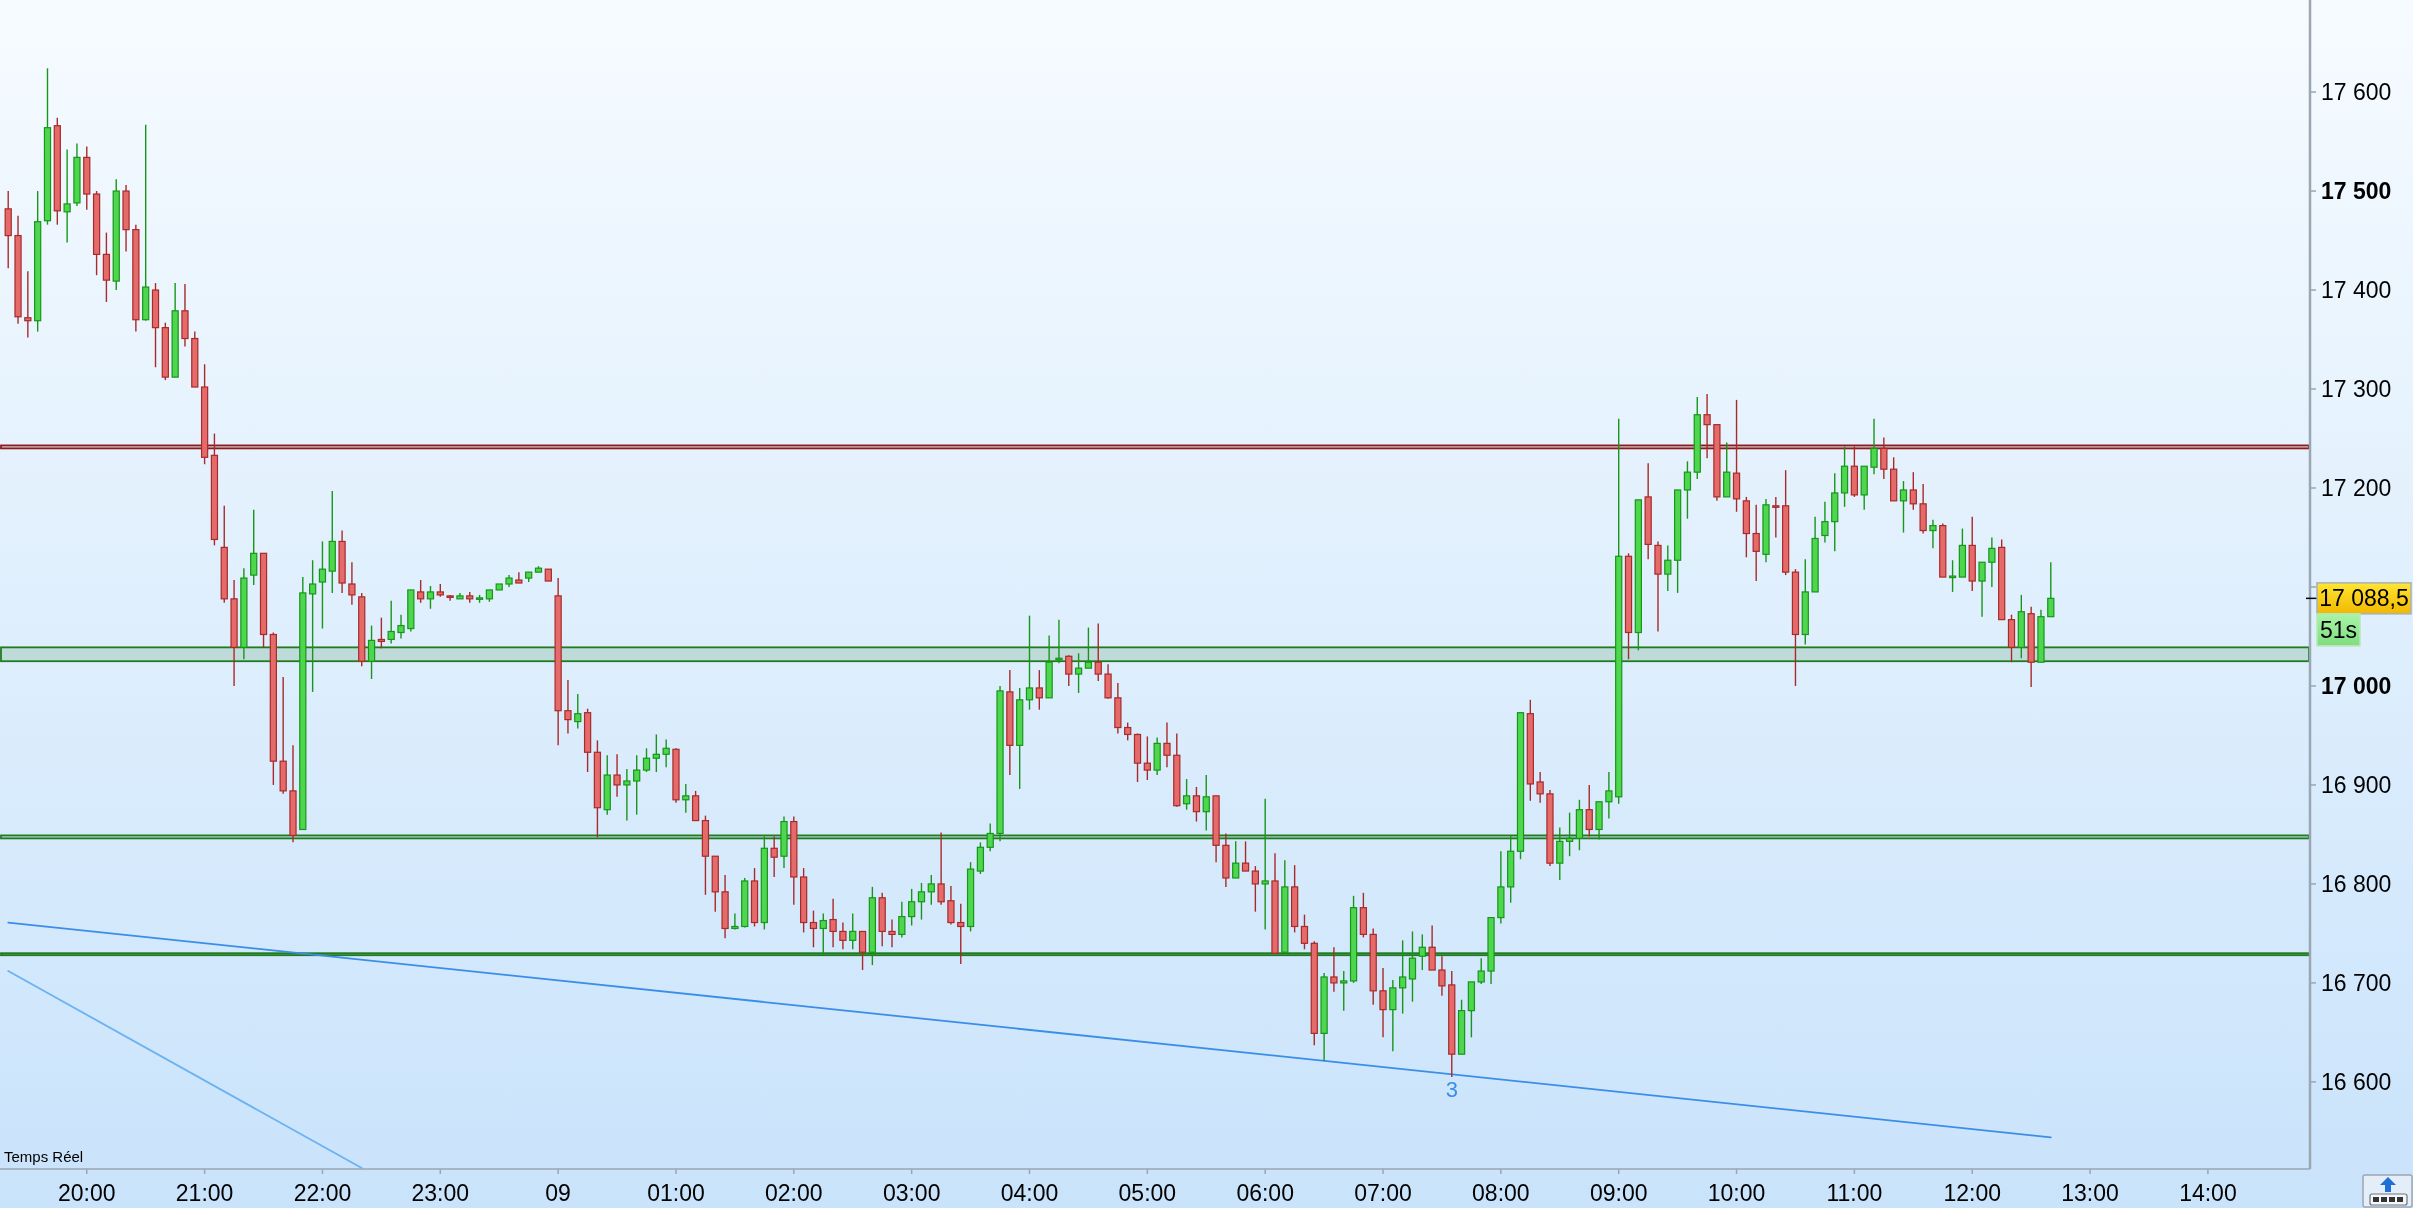 The width and height of the screenshot is (2413, 1208). Describe the element at coordinates (794, 1193) in the screenshot. I see `x-tick-label: 02:00` at that location.